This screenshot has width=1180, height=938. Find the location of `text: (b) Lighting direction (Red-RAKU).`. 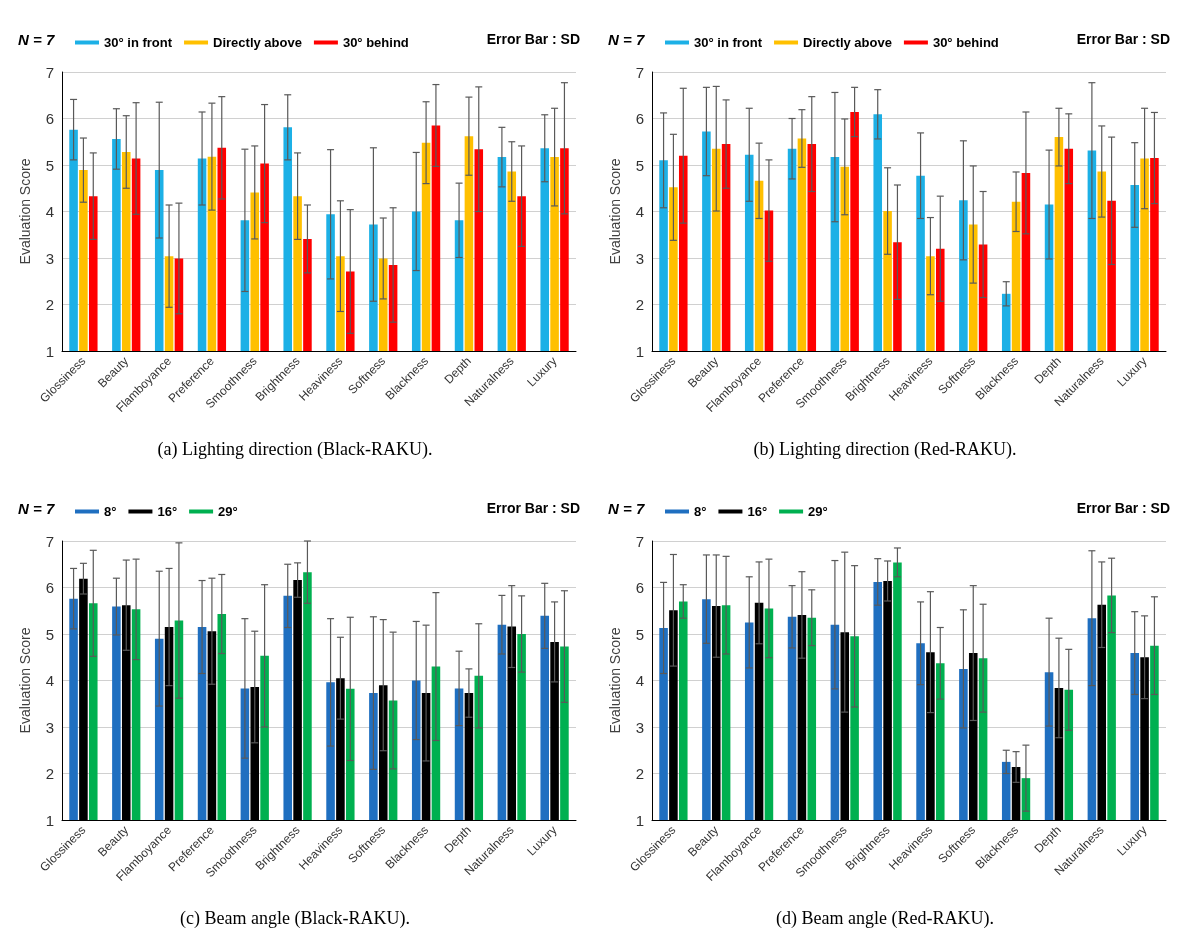

text: (b) Lighting direction (Red-RAKU). is located at coordinates (885, 449).